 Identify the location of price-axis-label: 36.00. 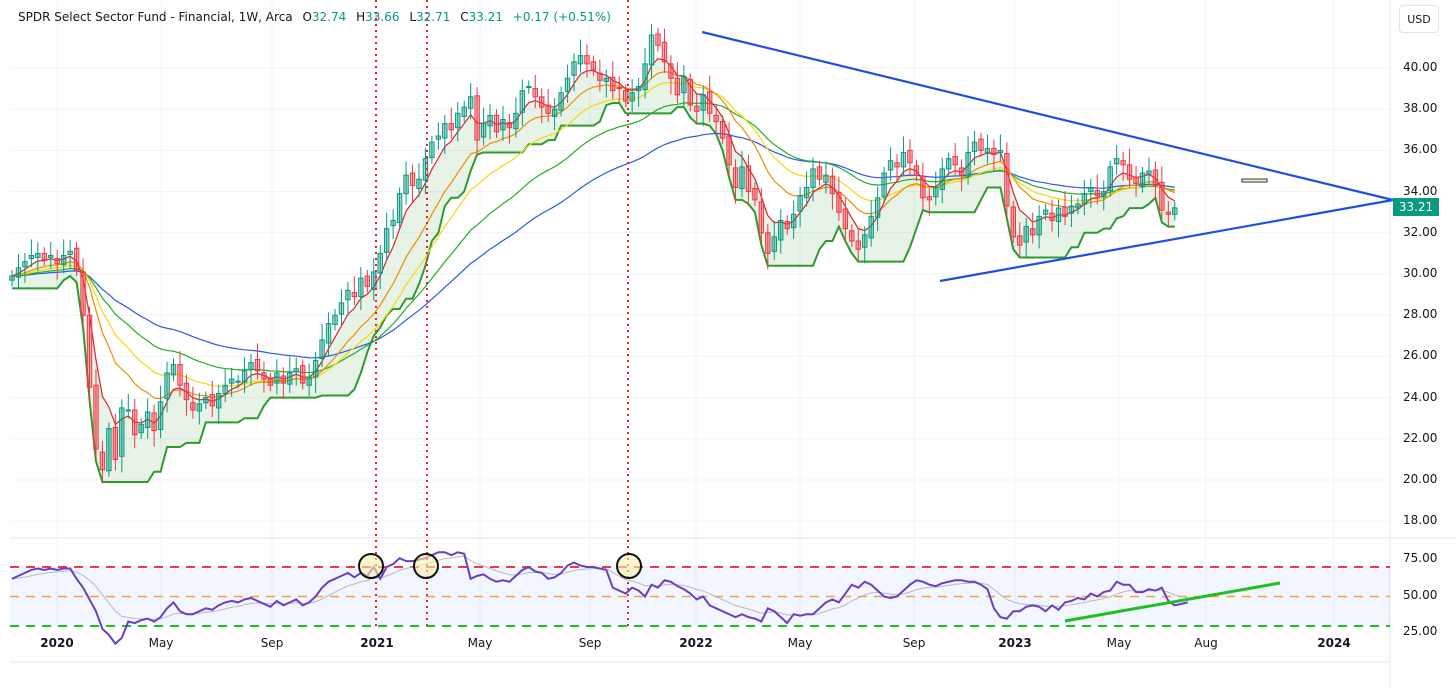
(1420, 149).